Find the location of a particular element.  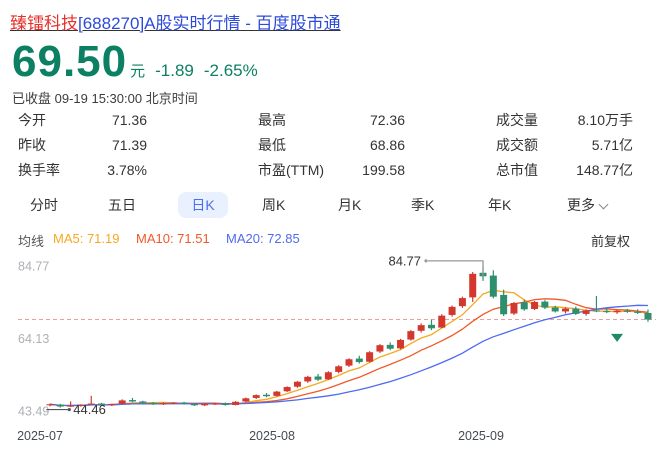

ma-legend-prefix: 均线 is located at coordinates (31, 241).